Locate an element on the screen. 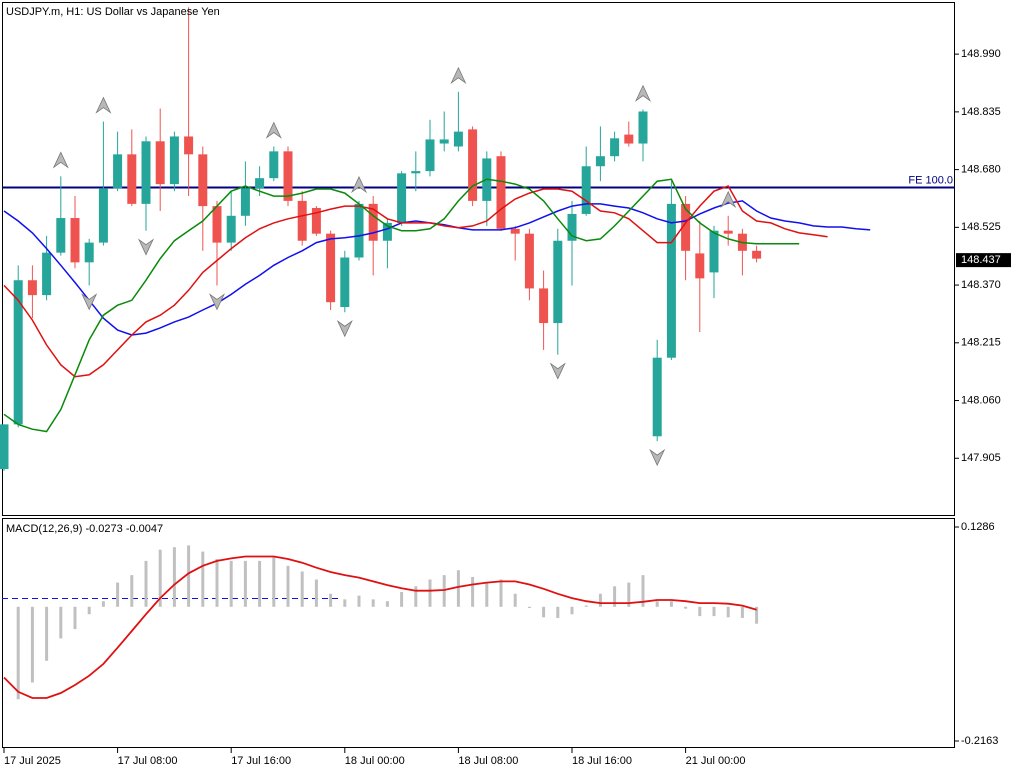  x-tick-label: 18 Jul 16:00 is located at coordinates (602, 761).